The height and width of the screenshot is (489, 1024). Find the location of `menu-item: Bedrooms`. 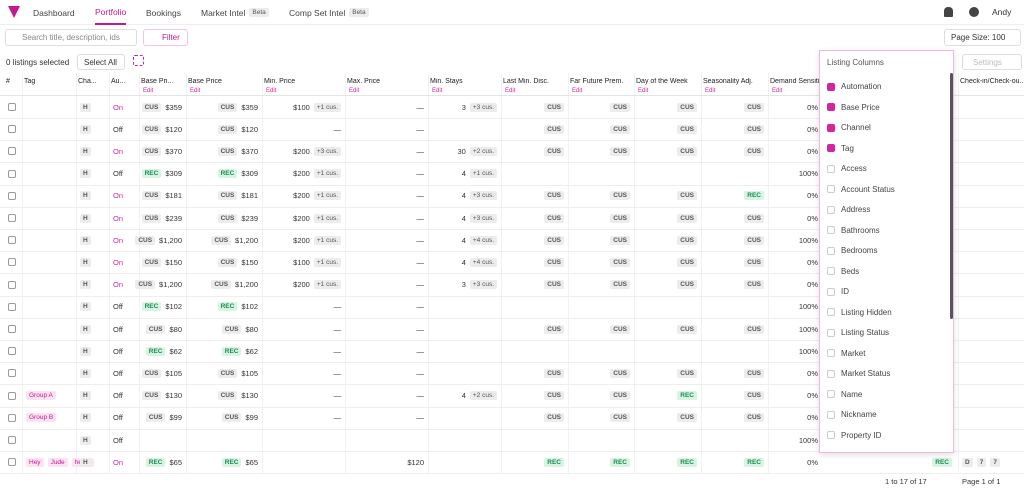

menu-item: Bedrooms is located at coordinates (852, 250).